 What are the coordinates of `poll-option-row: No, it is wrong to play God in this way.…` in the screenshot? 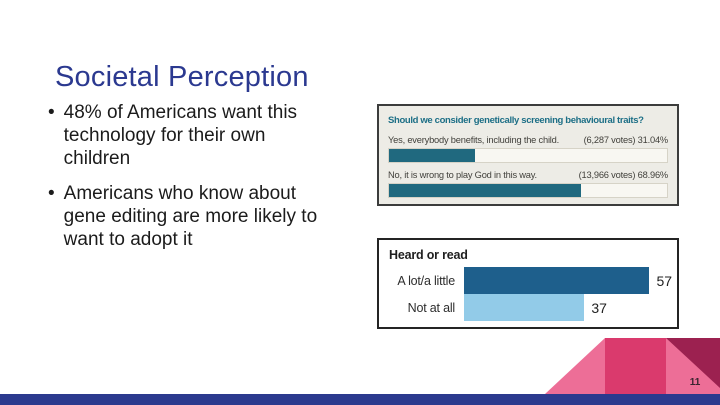 It's located at (528, 184).